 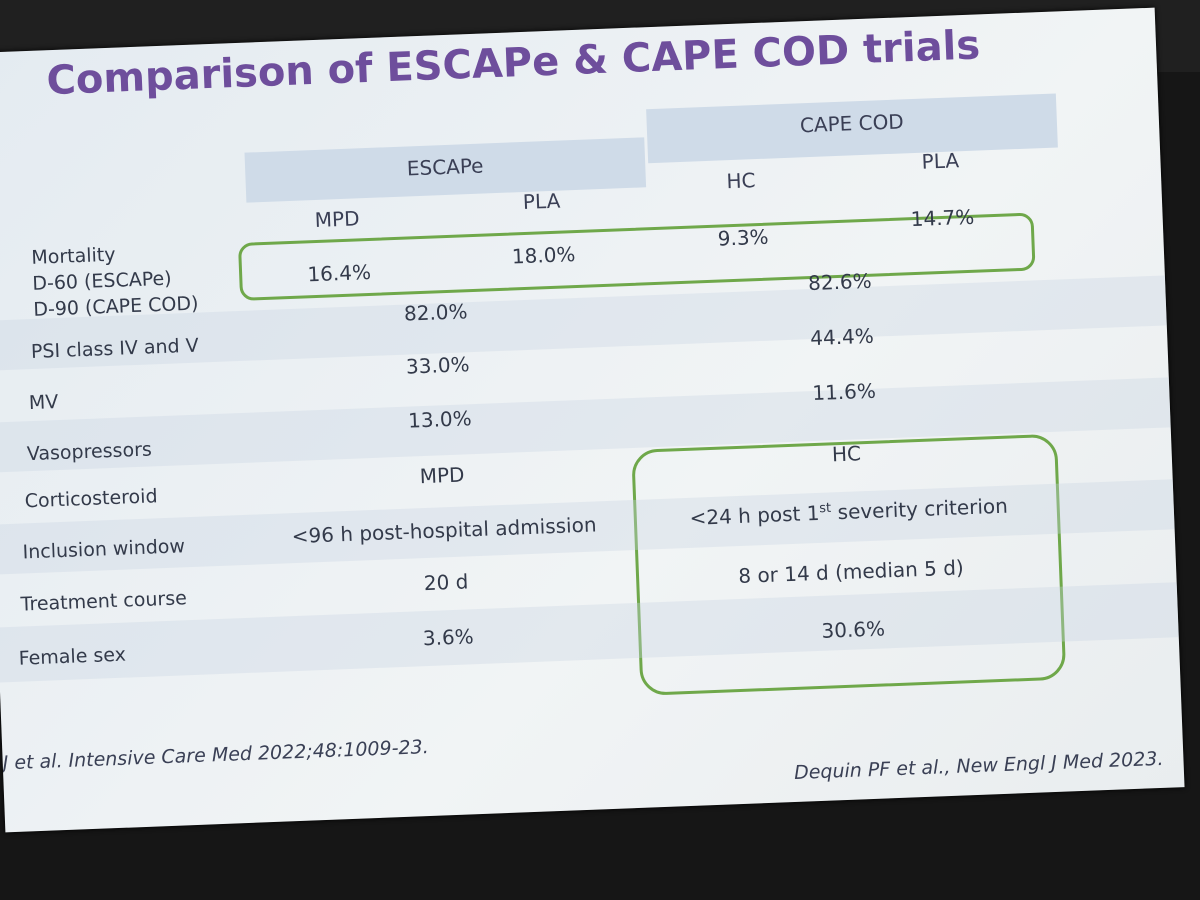 I want to click on group-header: ESCAPe, so click(x=445, y=167).